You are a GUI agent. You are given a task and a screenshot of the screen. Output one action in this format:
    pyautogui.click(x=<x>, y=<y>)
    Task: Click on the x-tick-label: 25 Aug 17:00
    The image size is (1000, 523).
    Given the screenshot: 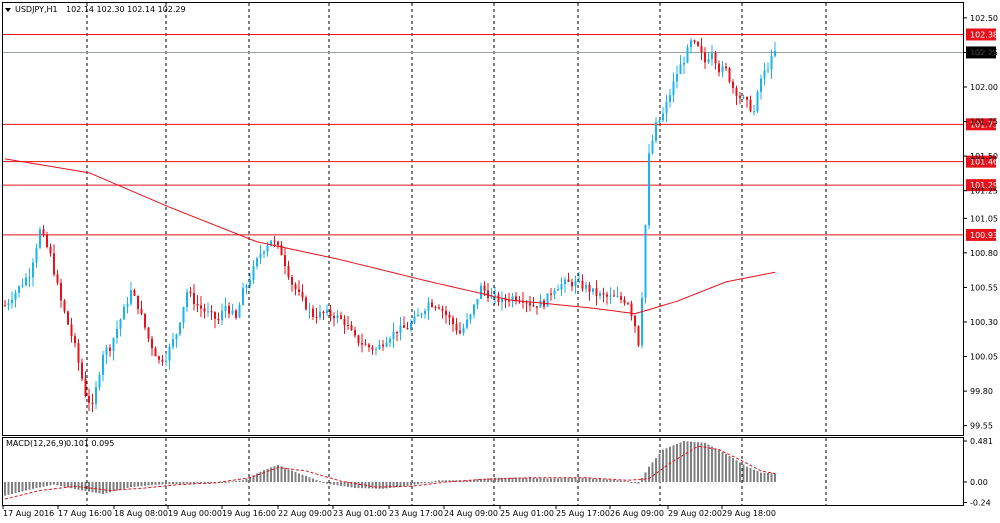 What is the action you would take?
    pyautogui.click(x=583, y=513)
    